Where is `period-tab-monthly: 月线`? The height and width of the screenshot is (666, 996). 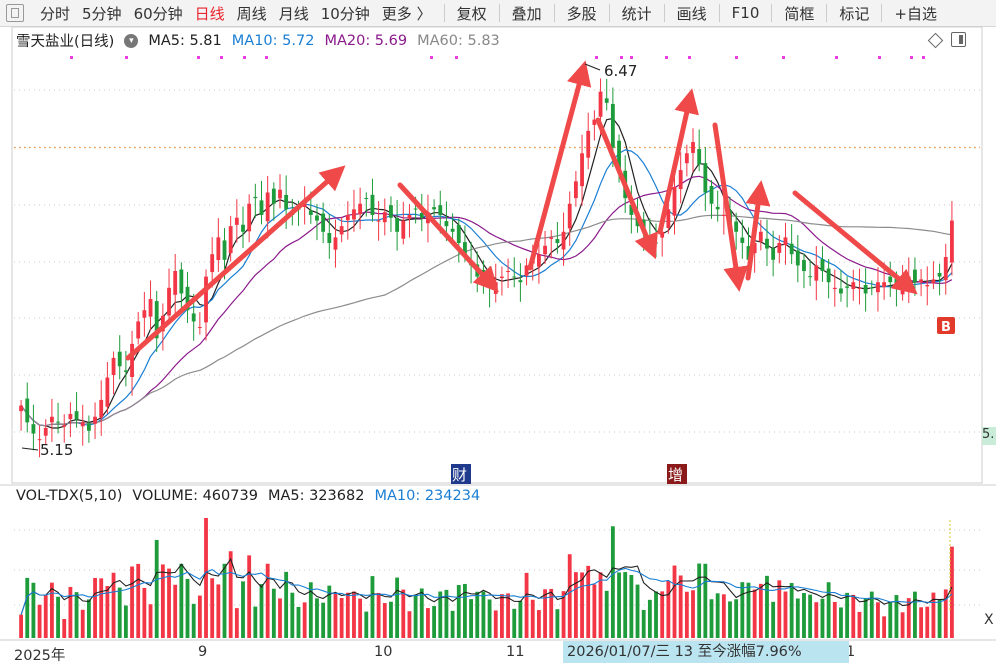
period-tab-monthly: 月线 is located at coordinates (293, 13).